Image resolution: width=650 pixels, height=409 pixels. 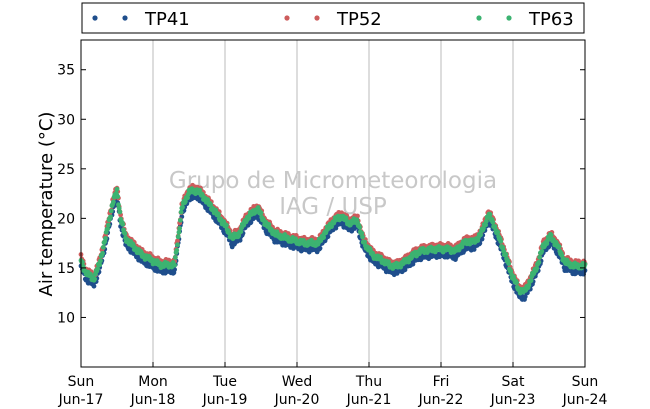 What do you see at coordinates (167, 19) in the screenshot?
I see `legend-label: TP41` at bounding box center [167, 19].